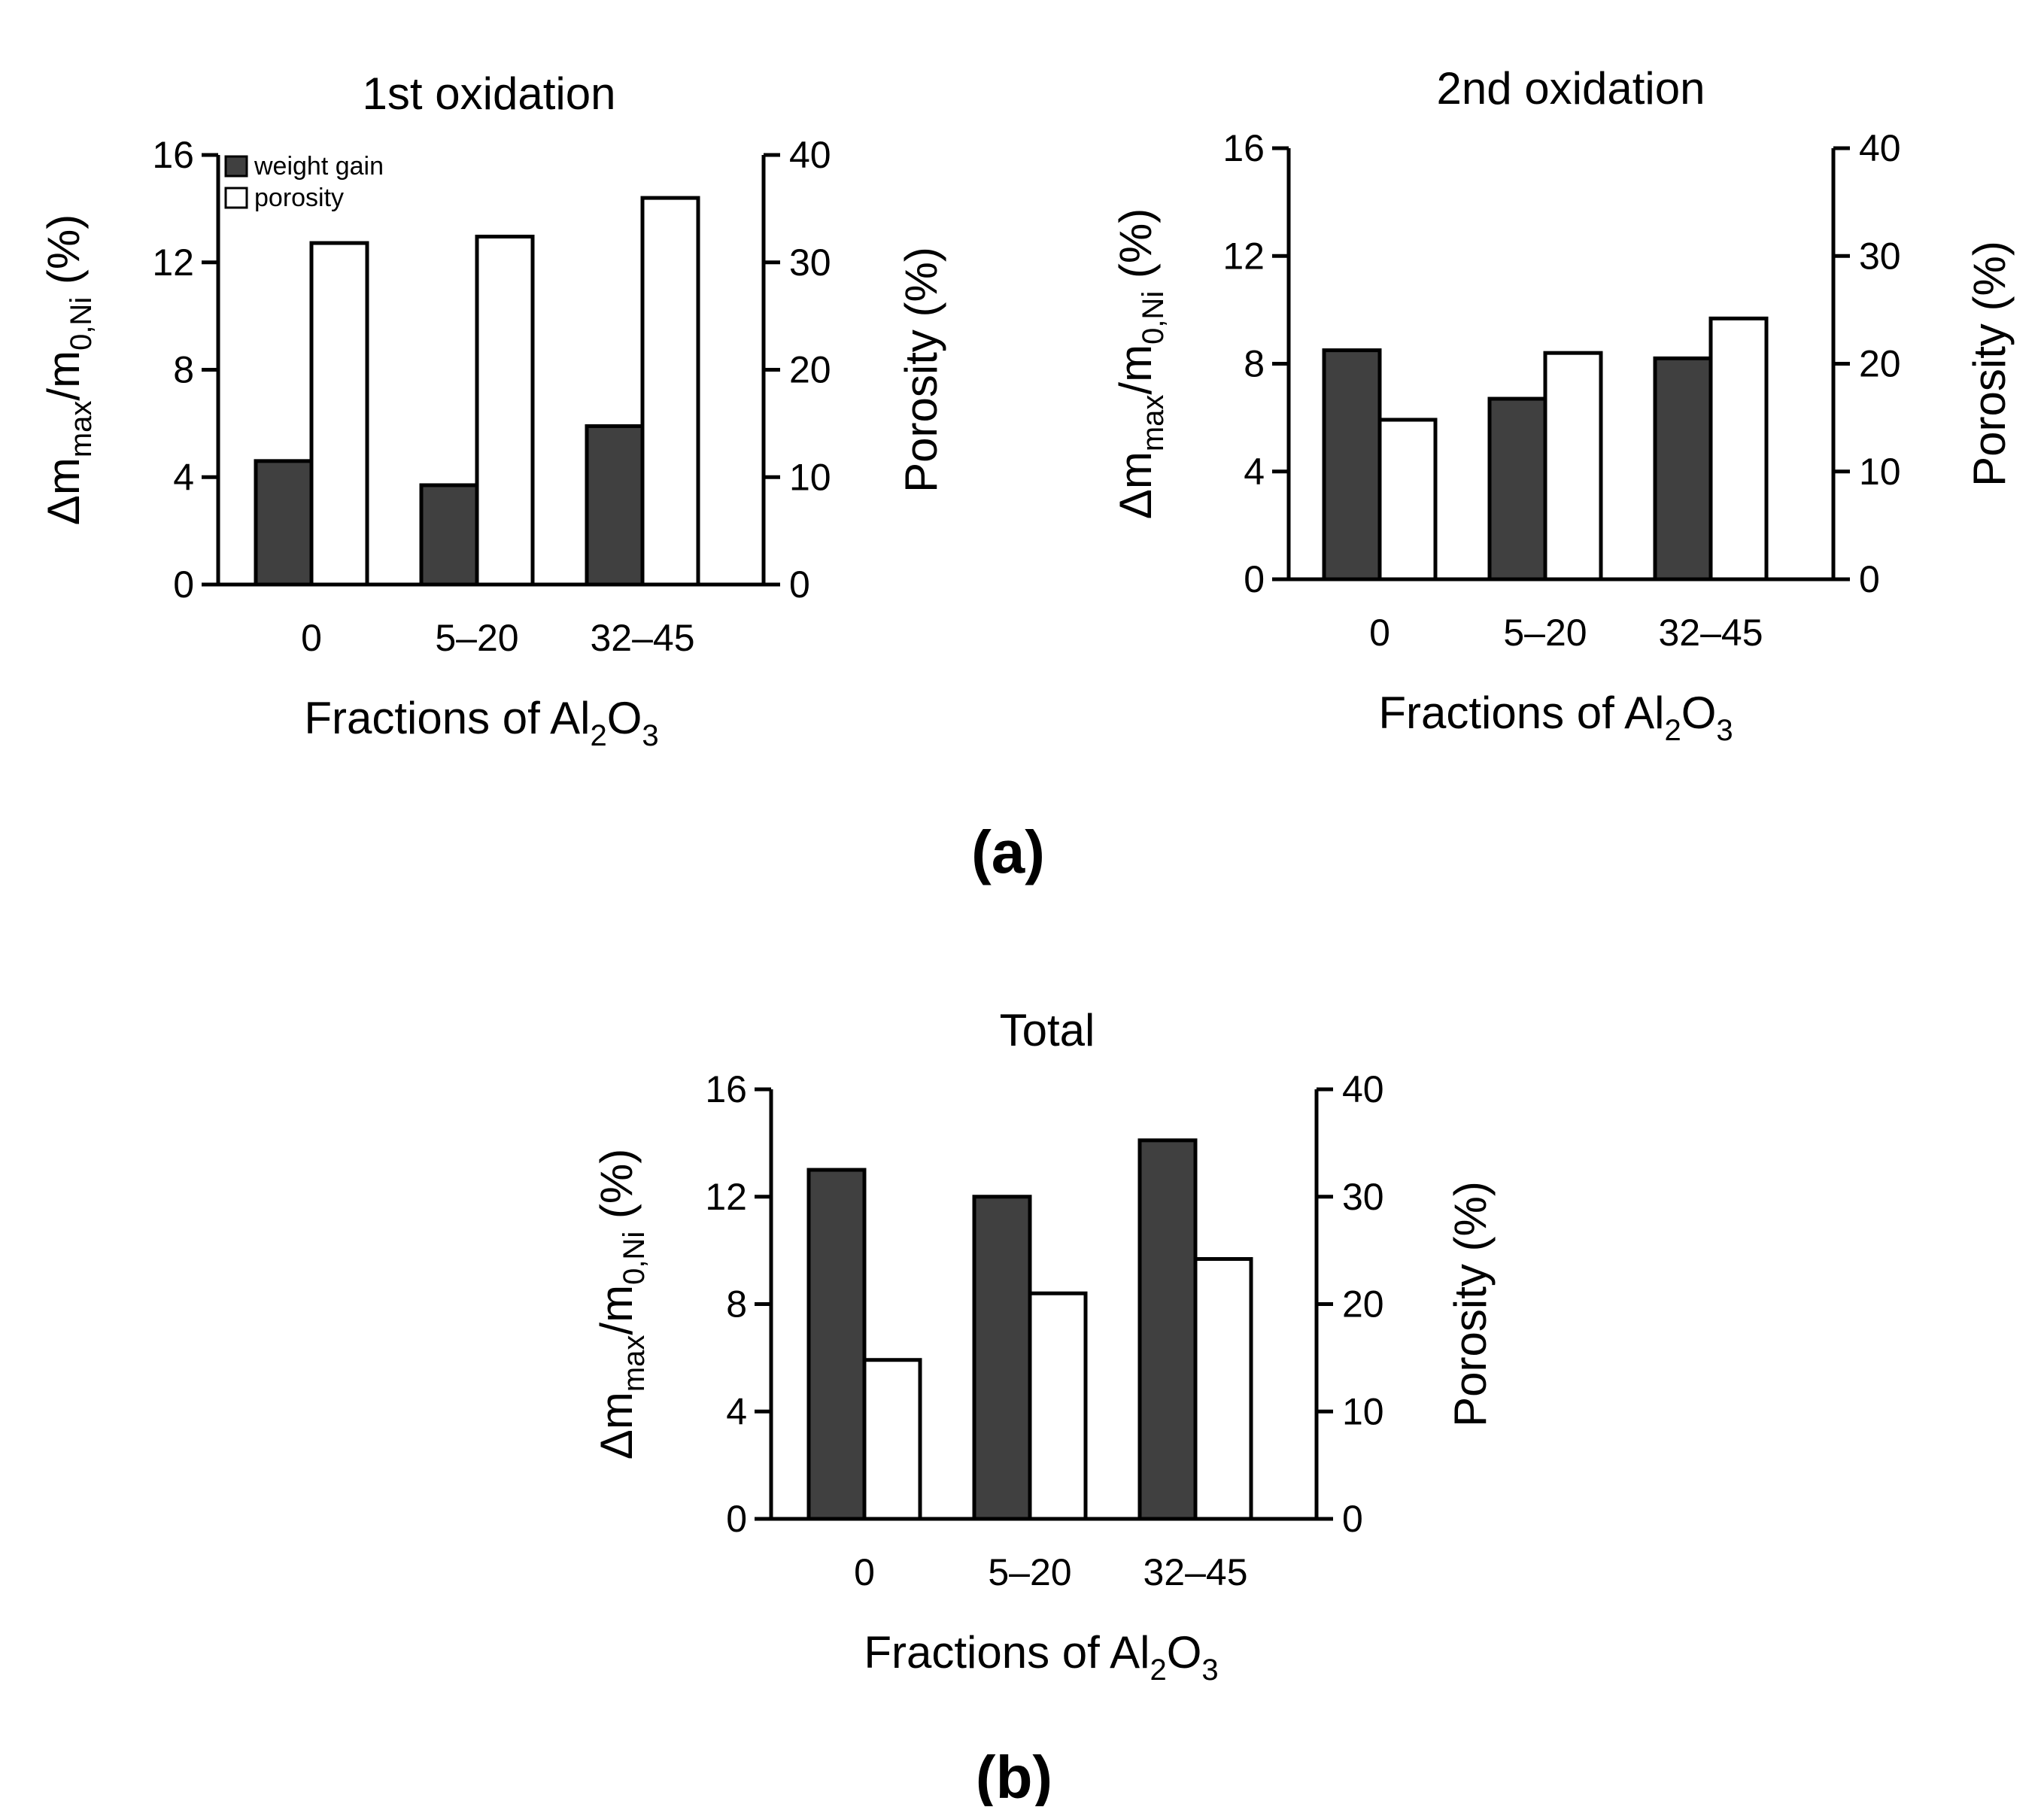 Image resolution: width=2044 pixels, height=1810 pixels. I want to click on chart-title: 2nd oxidation, so click(1571, 88).